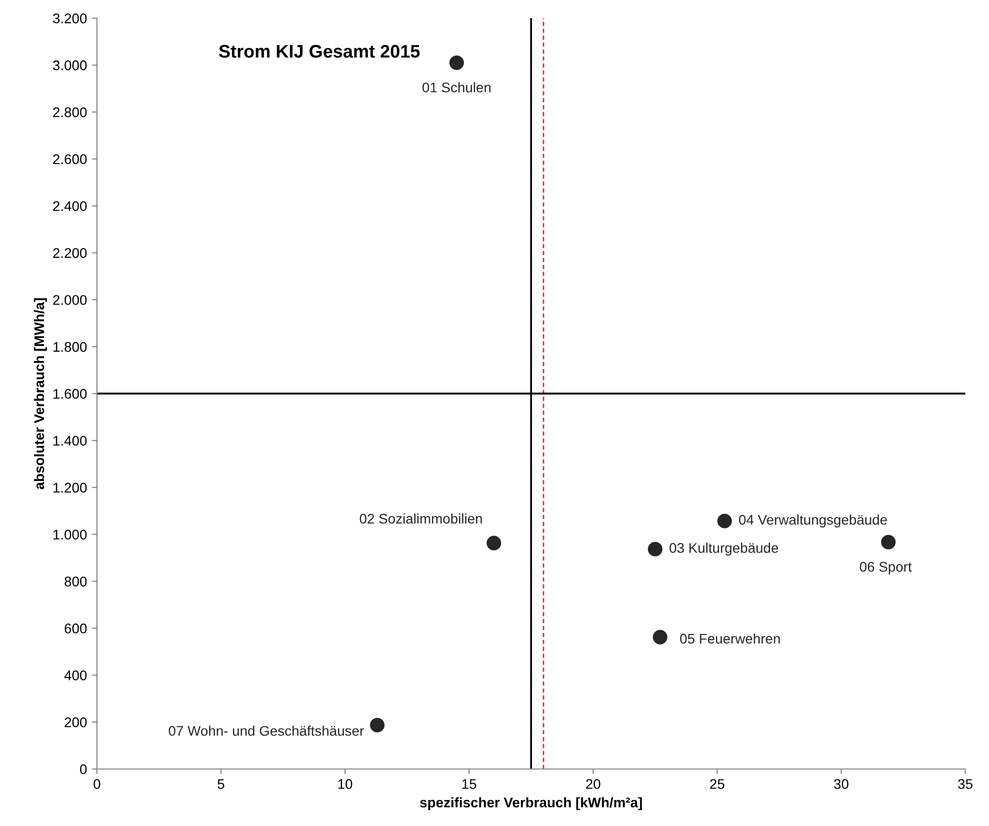  Describe the element at coordinates (75, 629) in the screenshot. I see `y-tick-label: 600` at that location.